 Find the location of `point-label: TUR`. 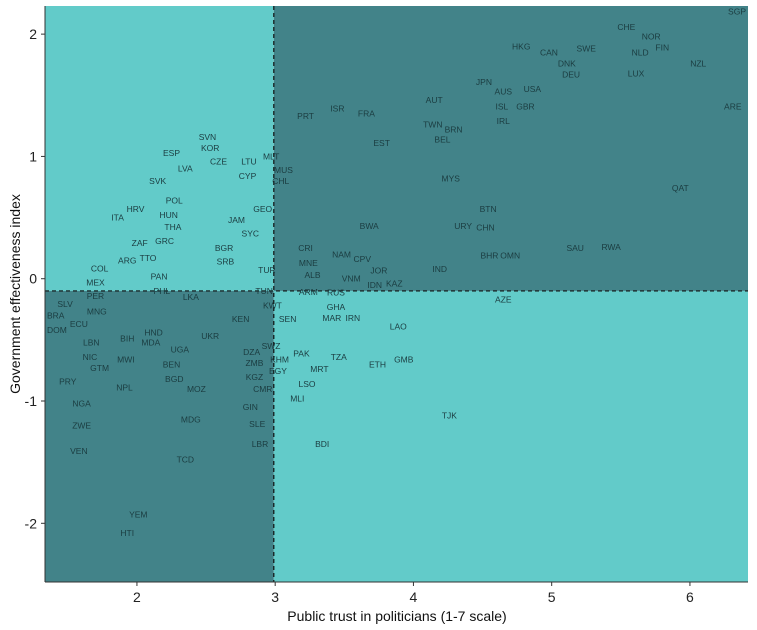

point-label: TUR is located at coordinates (266, 270).